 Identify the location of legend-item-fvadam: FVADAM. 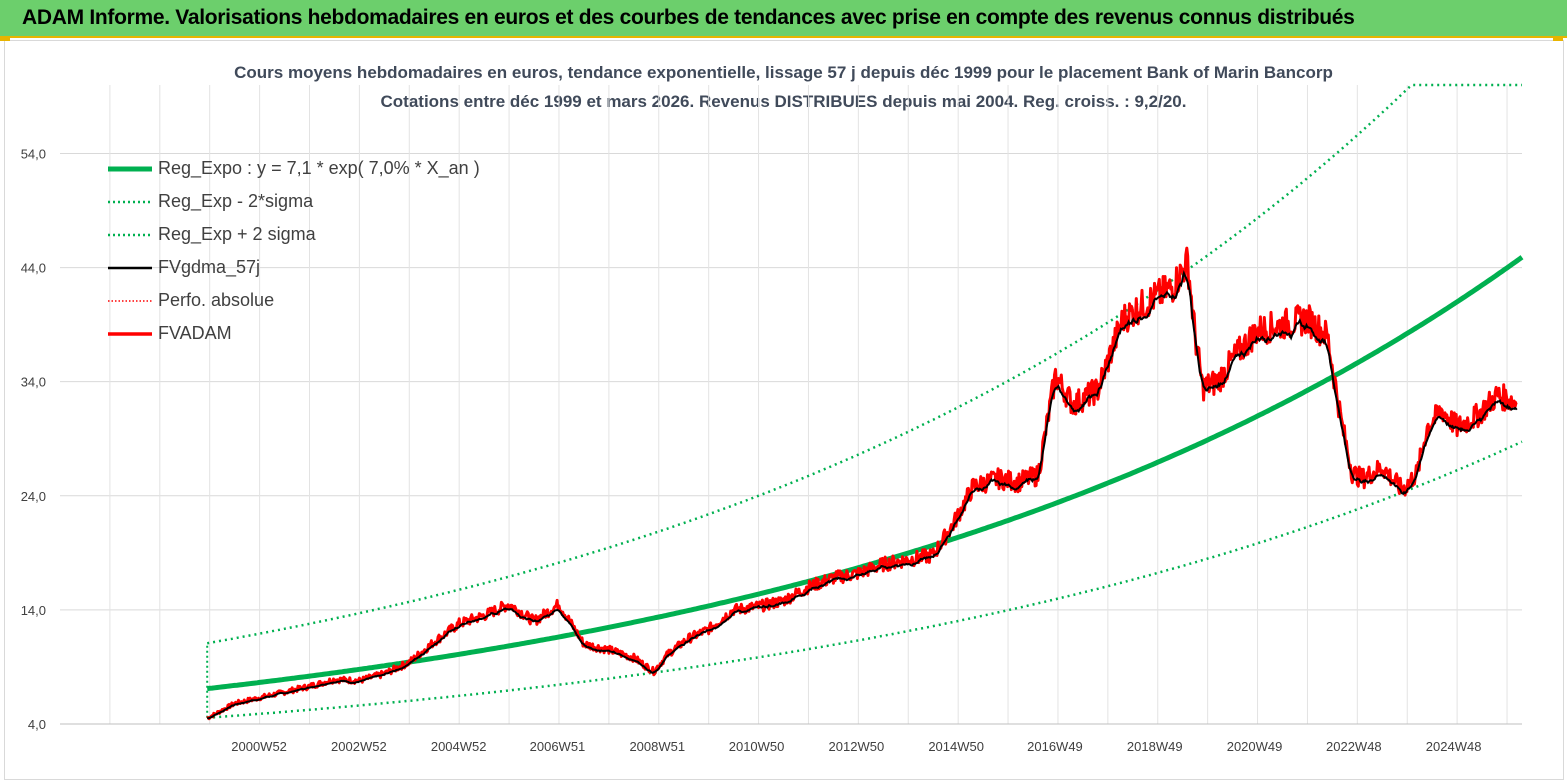
(294, 333).